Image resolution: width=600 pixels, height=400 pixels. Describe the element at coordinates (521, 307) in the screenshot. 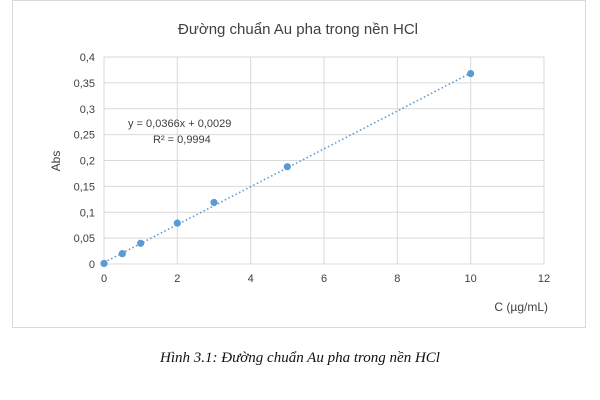

I see `x-axis-label: C (µg/mL)` at that location.